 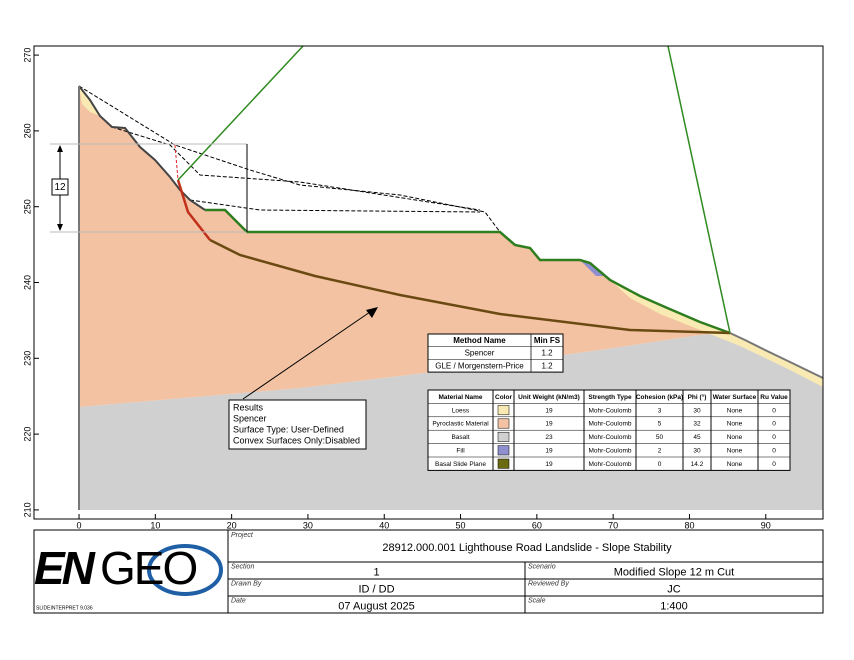 What do you see at coordinates (308, 525) in the screenshot?
I see `x-tick-label: 30` at bounding box center [308, 525].